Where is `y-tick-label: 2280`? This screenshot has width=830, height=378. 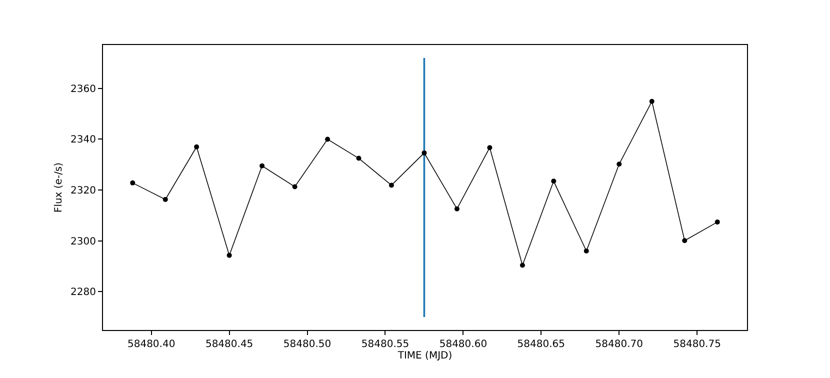 y-tick-label: 2280 is located at coordinates (83, 292).